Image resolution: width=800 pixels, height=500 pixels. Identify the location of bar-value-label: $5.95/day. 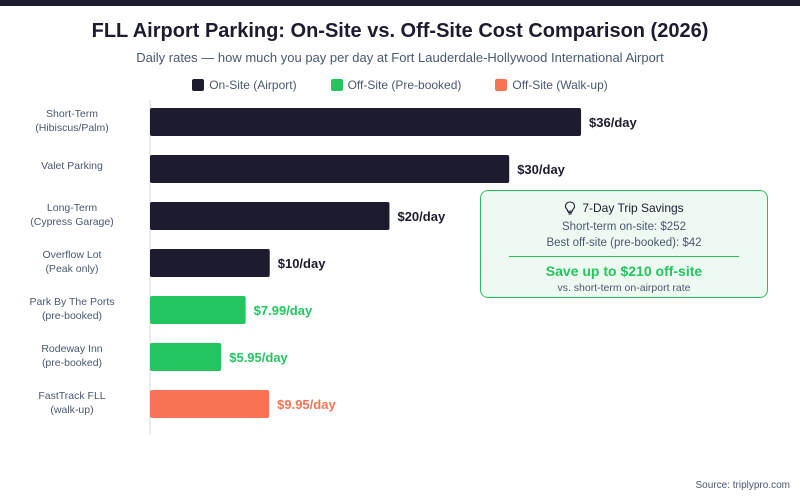
(258, 357).